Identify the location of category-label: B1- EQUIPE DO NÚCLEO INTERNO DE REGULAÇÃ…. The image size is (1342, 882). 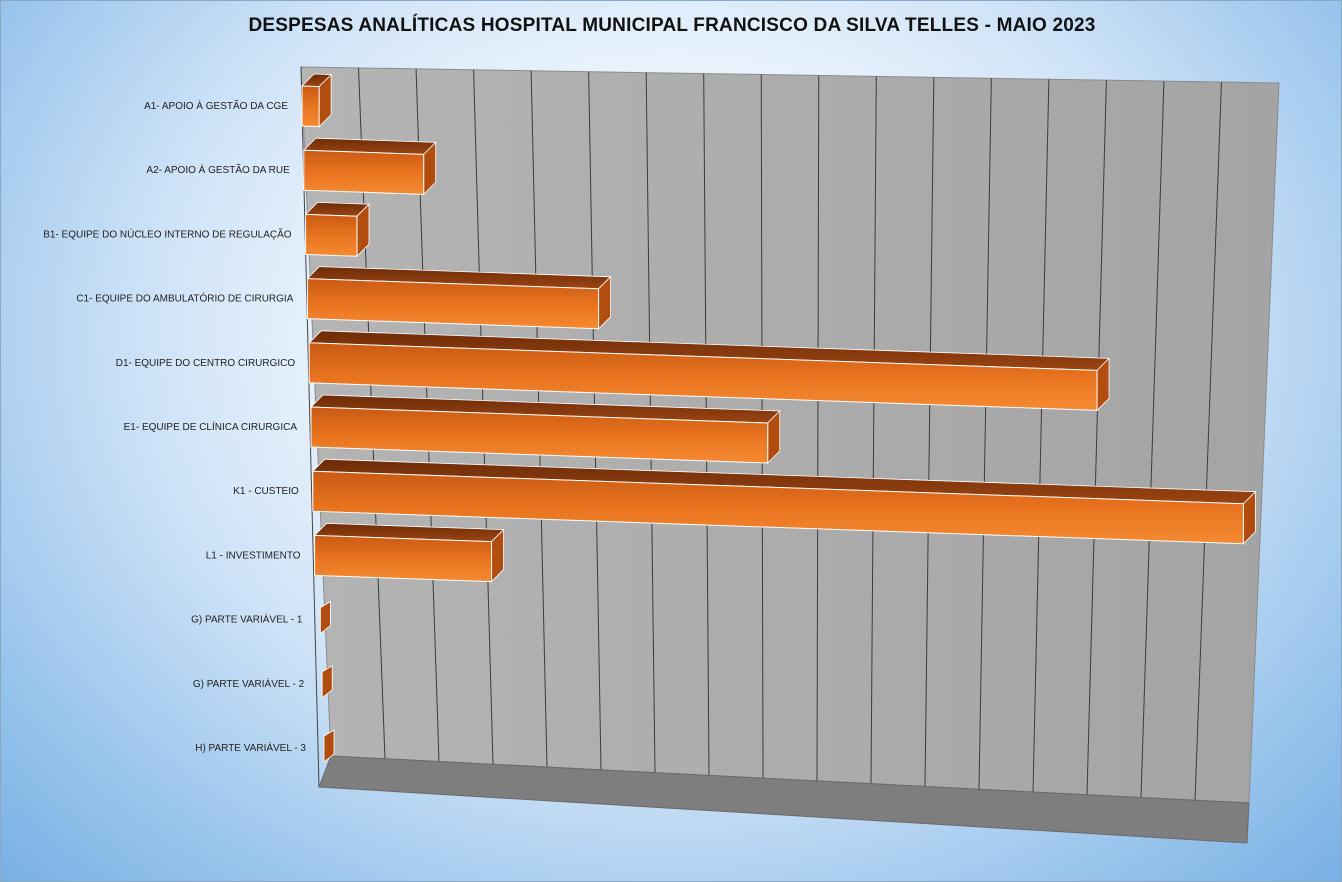
(167, 233).